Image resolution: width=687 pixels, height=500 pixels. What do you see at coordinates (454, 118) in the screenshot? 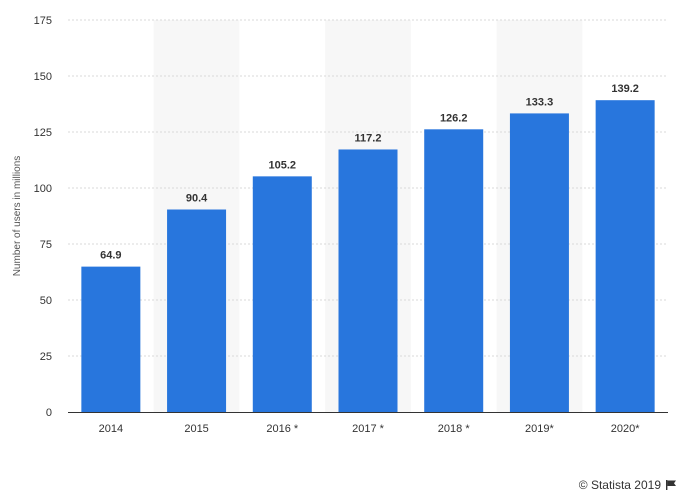
I see `data-label: 126.2` at bounding box center [454, 118].